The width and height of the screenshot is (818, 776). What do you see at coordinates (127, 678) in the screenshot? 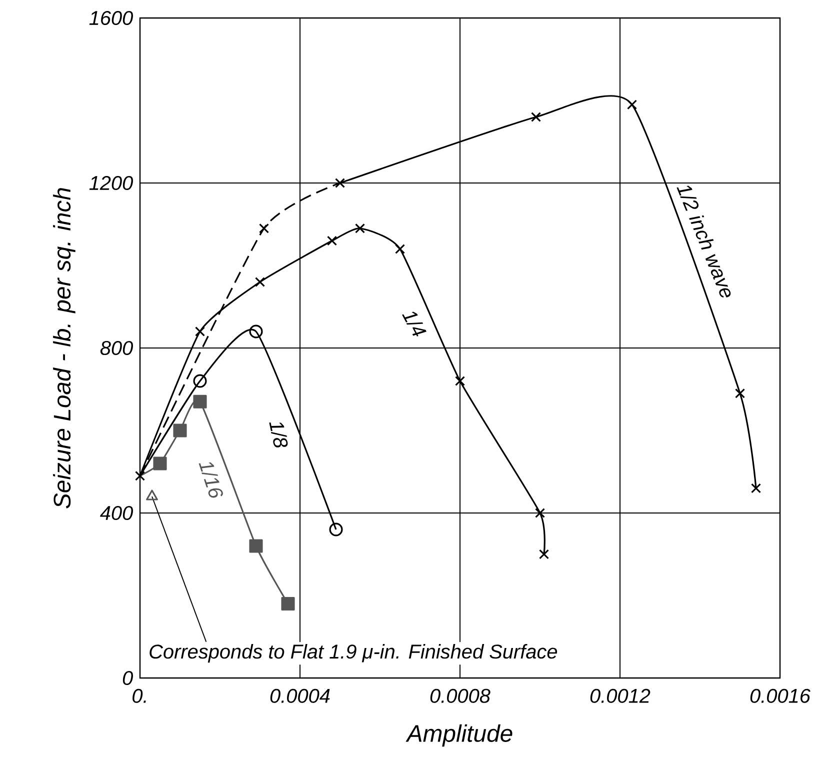
I see `y-tick-label: 0` at bounding box center [127, 678].